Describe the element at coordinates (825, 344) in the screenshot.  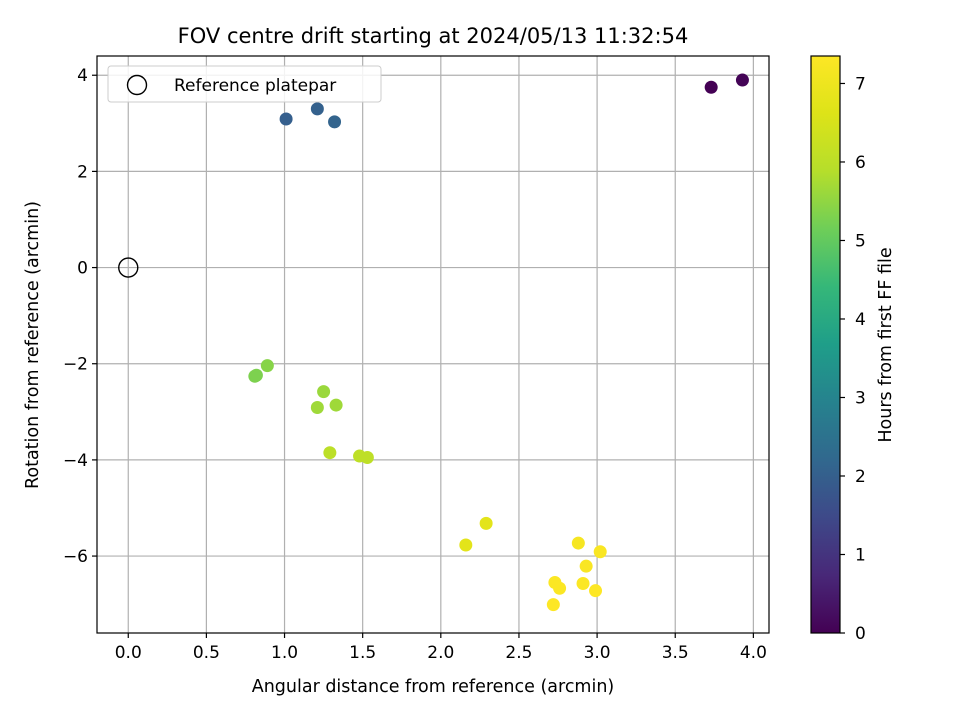
I see `colorbar-gradient` at that location.